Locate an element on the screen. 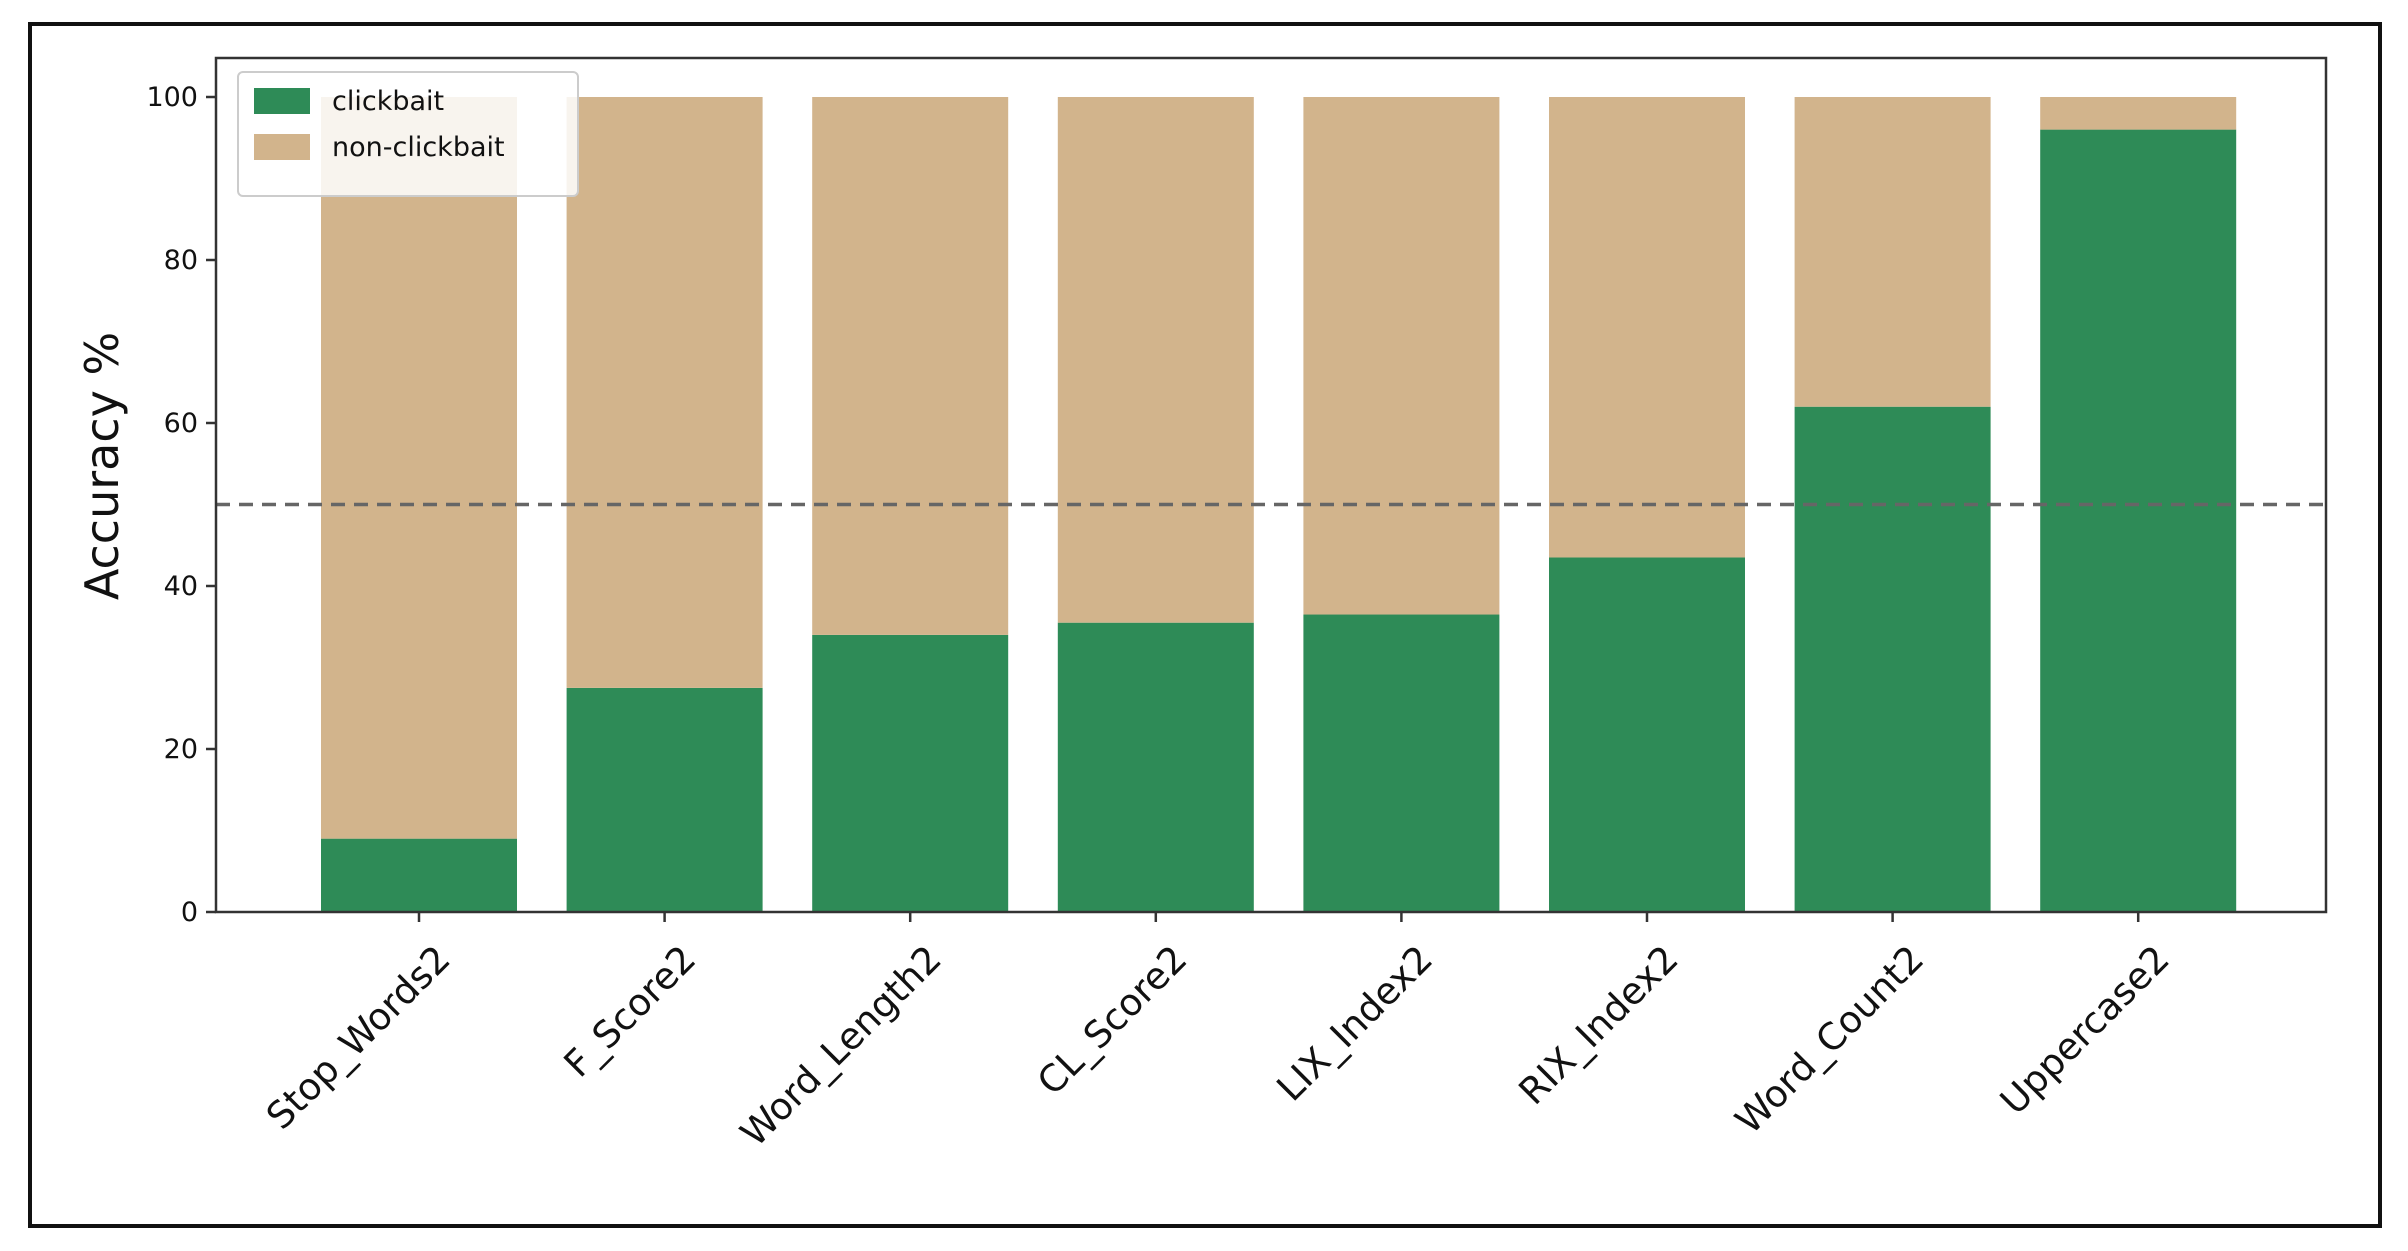  bar-non-clickbait-f-score2 is located at coordinates (664, 392).